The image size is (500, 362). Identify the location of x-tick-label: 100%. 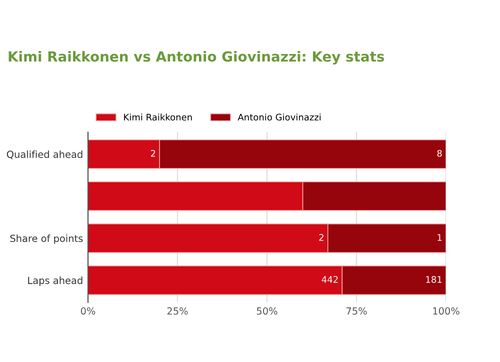
(446, 311).